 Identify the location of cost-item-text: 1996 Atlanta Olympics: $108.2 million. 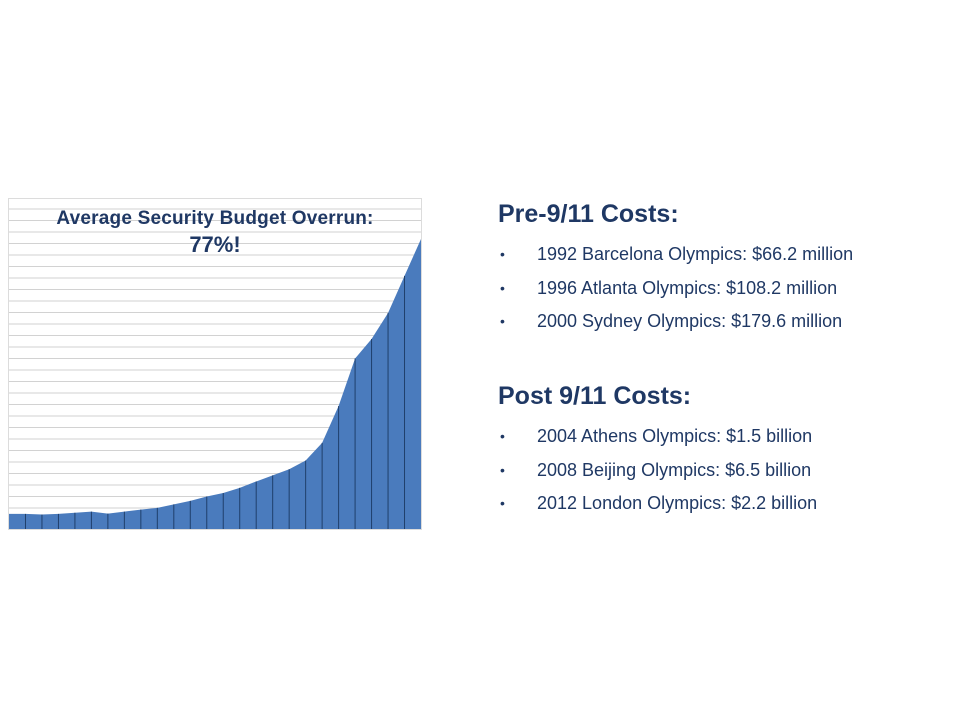
(687, 287).